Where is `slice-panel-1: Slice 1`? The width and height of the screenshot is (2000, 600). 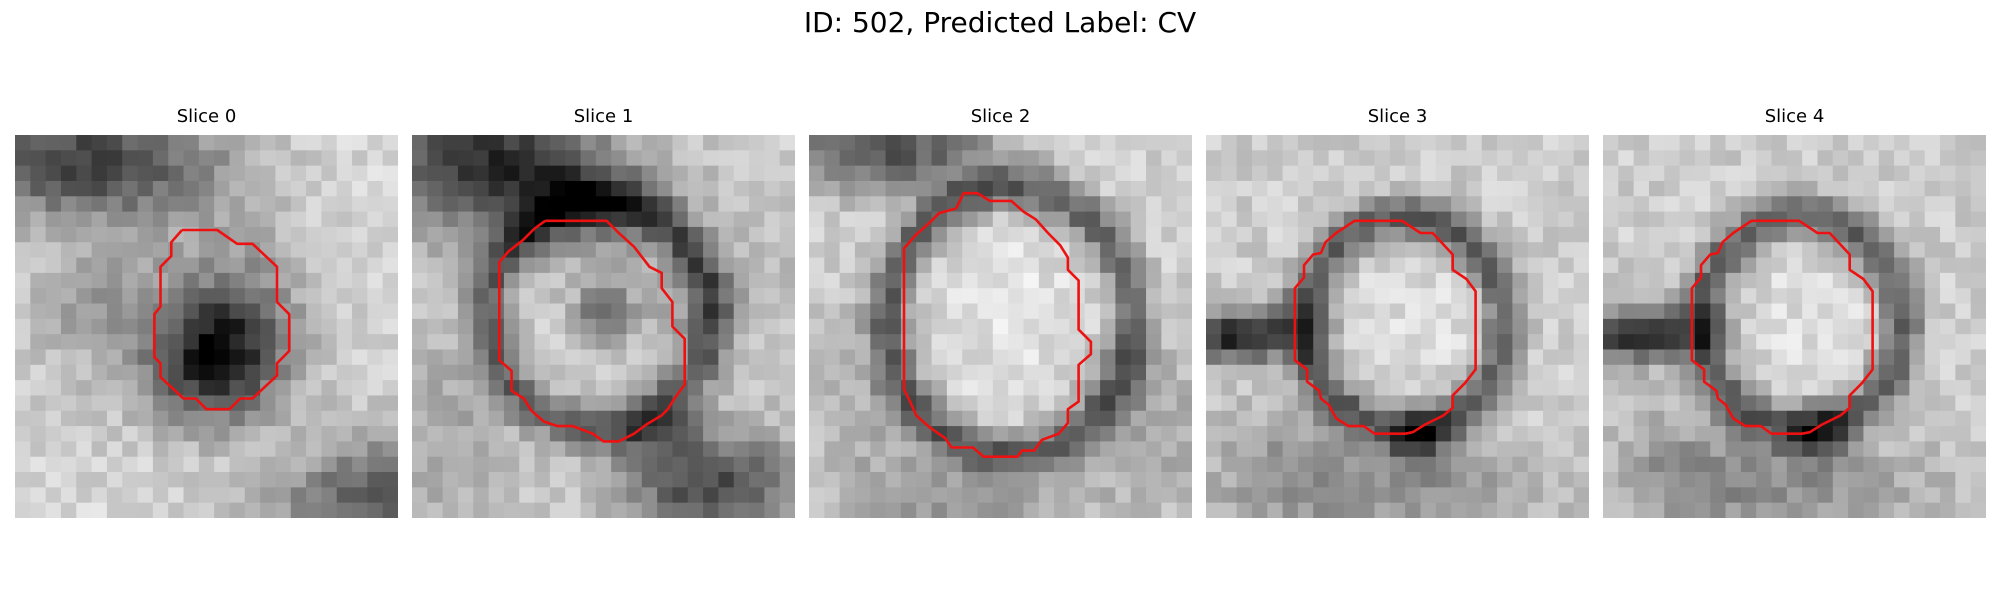 slice-panel-1: Slice 1 is located at coordinates (603, 316).